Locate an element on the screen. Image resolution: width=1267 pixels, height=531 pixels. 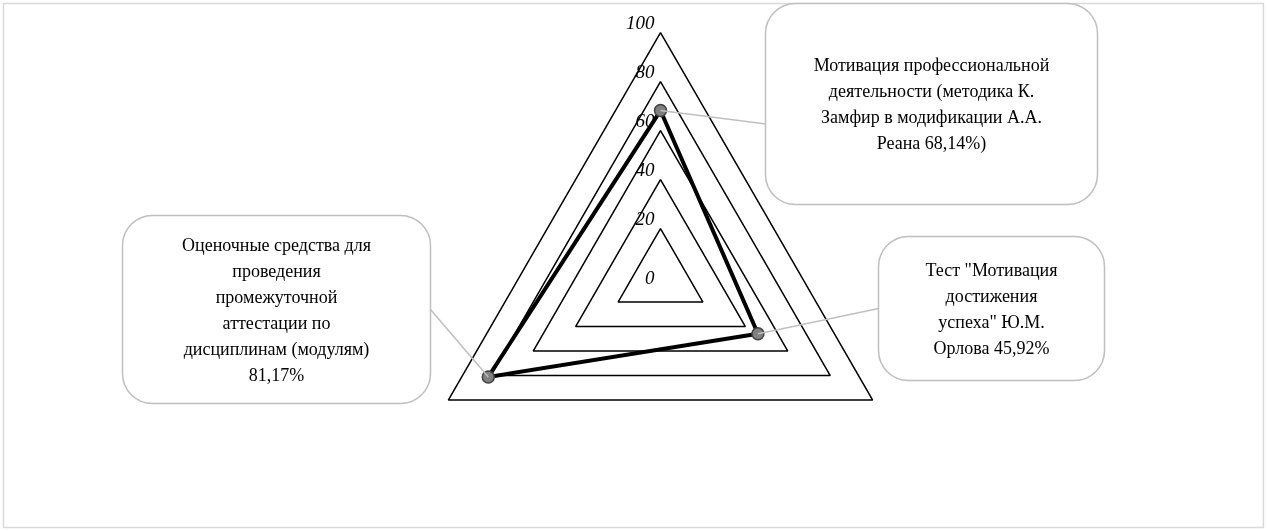
y-tick-label: 100 is located at coordinates (640, 22).